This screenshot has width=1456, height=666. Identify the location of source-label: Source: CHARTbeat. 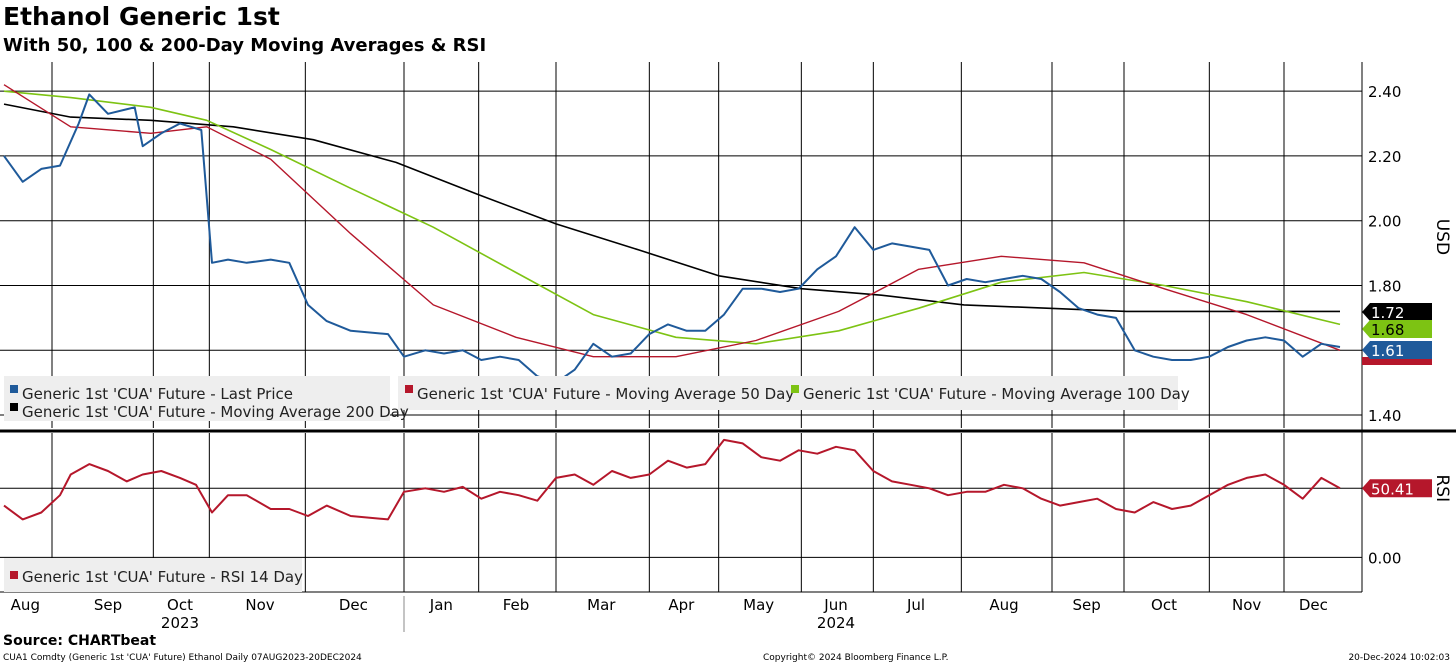
(80, 641).